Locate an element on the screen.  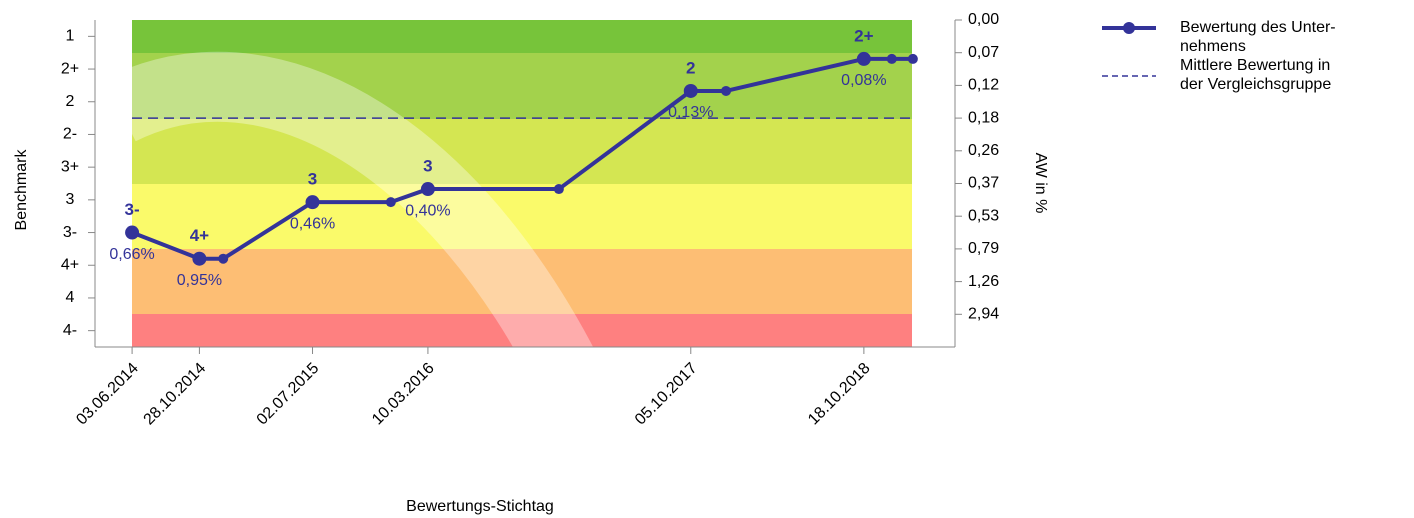
y-axis-label: Benchmark is located at coordinates (21, 190).